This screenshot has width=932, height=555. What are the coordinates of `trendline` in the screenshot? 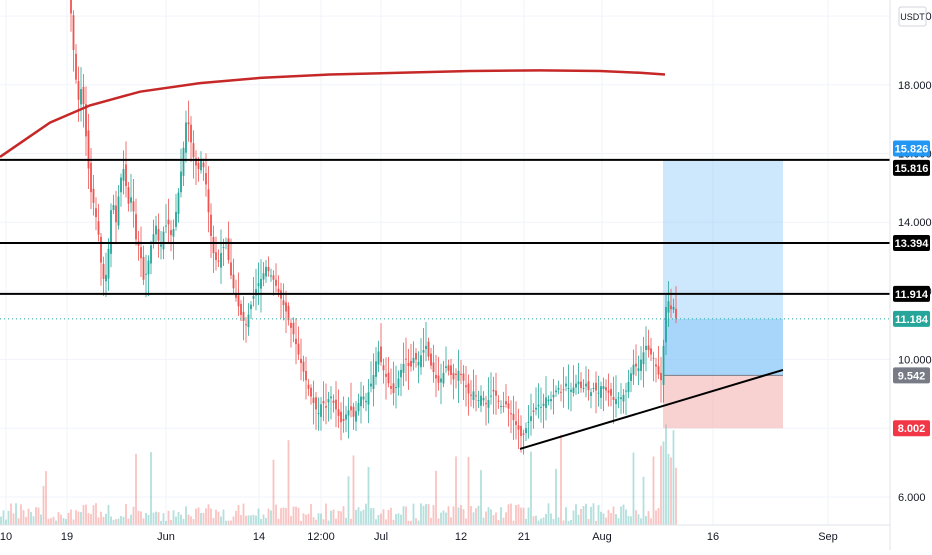 It's located at (651, 409).